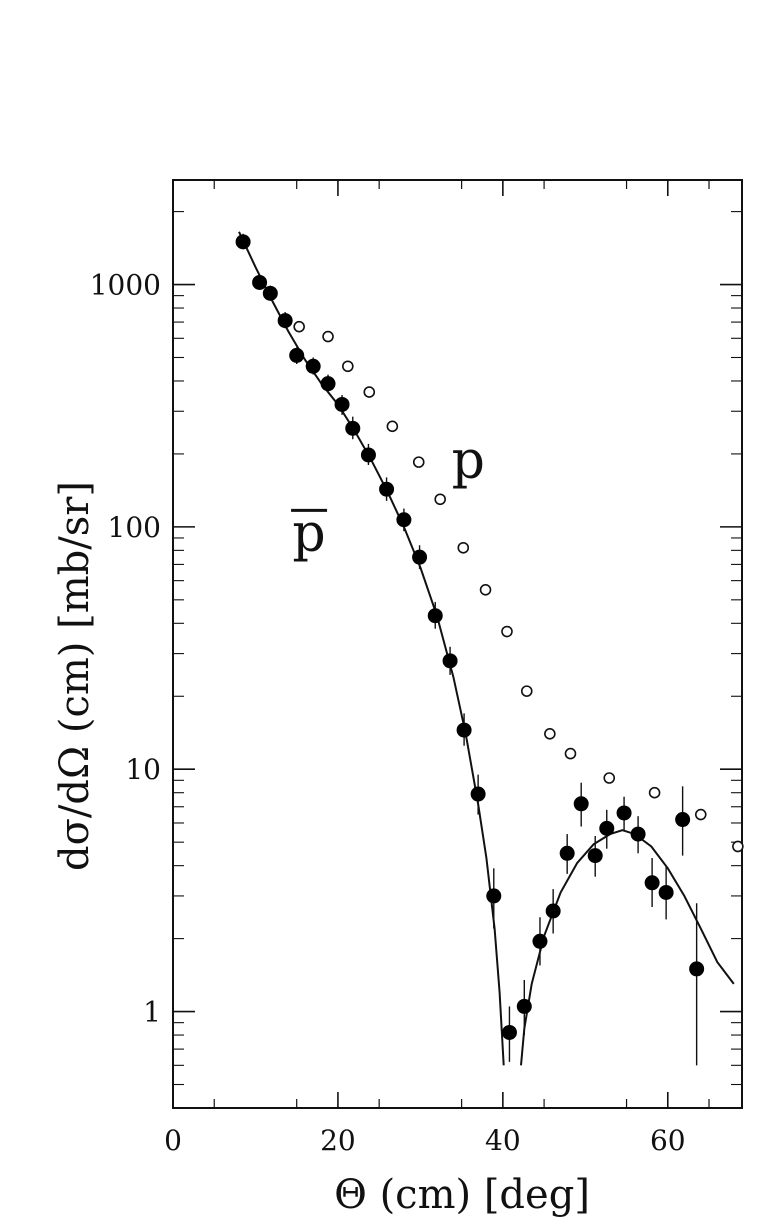  What do you see at coordinates (75, 676) in the screenshot?
I see `y-axis-label: dσ/dΩ (cm) [mb/sr]` at bounding box center [75, 676].